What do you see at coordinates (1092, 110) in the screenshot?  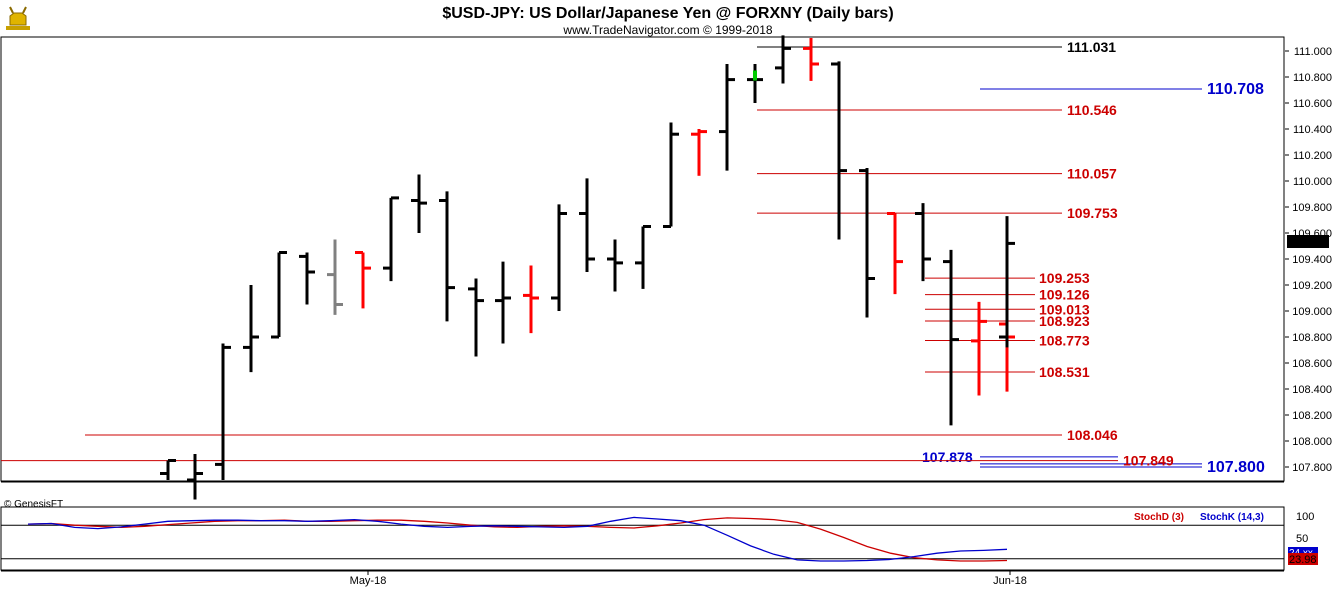 I see `level-label: 110.546` at bounding box center [1092, 110].